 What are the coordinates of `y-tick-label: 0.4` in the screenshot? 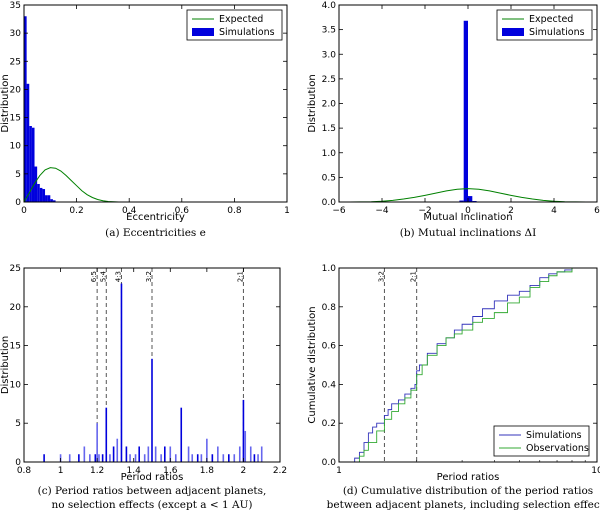 It's located at (329, 385).